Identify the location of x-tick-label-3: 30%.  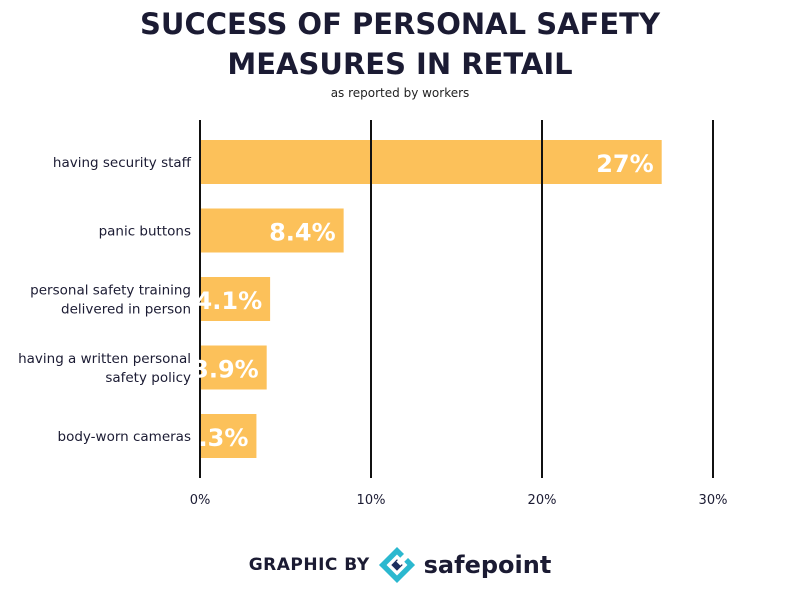
(713, 500).